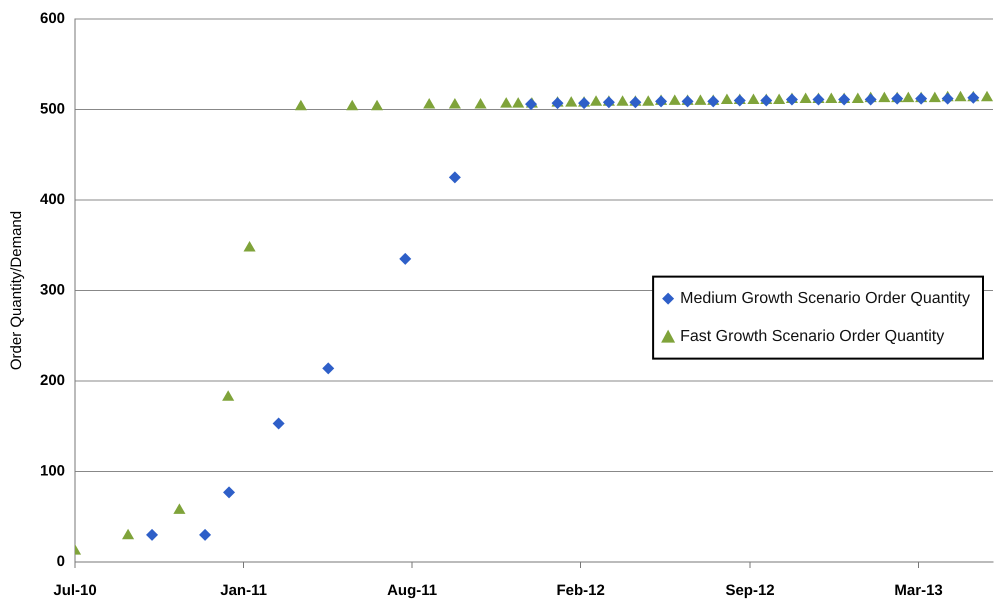 The image size is (1000, 614). Describe the element at coordinates (75, 591) in the screenshot. I see `x-tick-label: Jul-10` at that location.